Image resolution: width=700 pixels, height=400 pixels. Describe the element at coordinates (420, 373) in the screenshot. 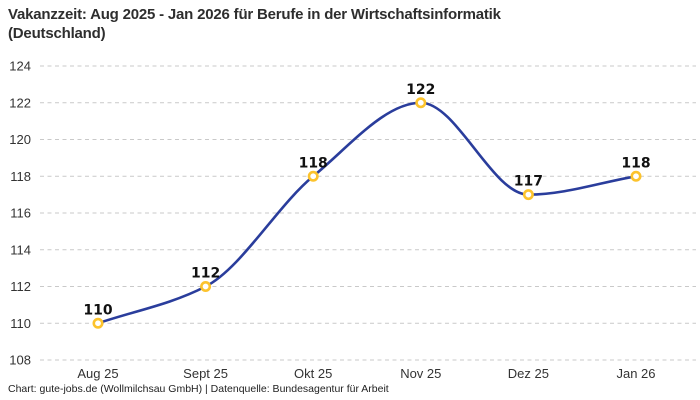

I see `x-tick-label: Nov 25` at that location.